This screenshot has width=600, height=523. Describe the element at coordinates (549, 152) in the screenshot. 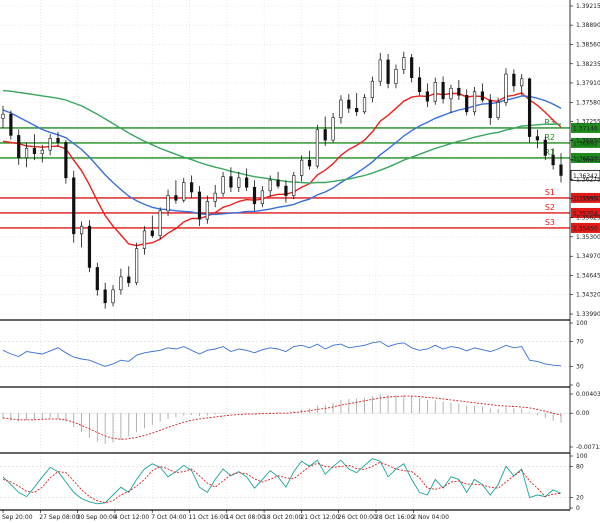

I see `level-name-r1: R1` at that location.